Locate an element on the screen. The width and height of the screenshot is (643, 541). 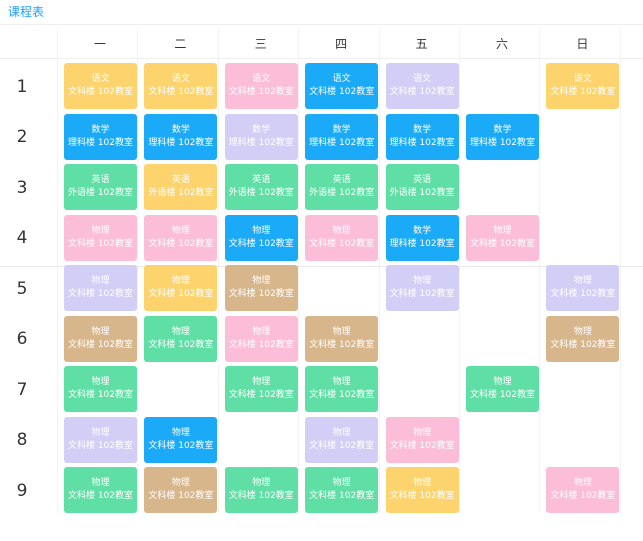
session-divider is located at coordinates (321, 266).